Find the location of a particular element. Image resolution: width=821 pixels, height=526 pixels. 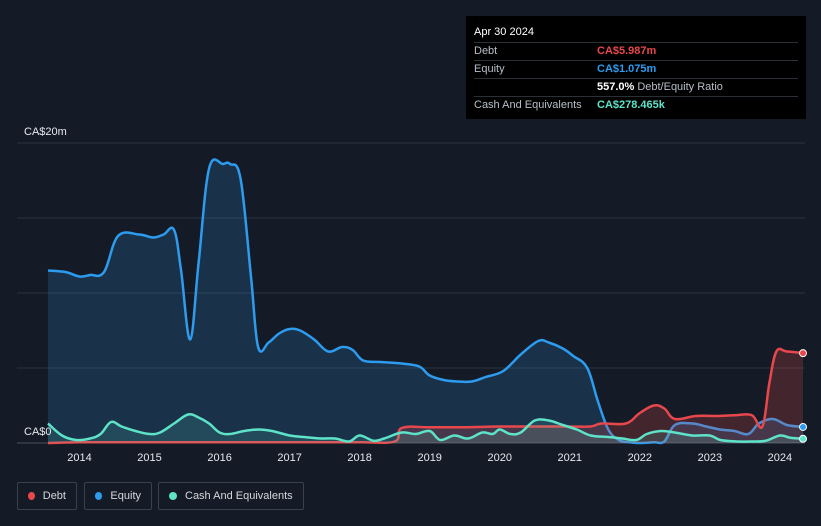

cash-and-equivalents-area is located at coordinates (425, 428).